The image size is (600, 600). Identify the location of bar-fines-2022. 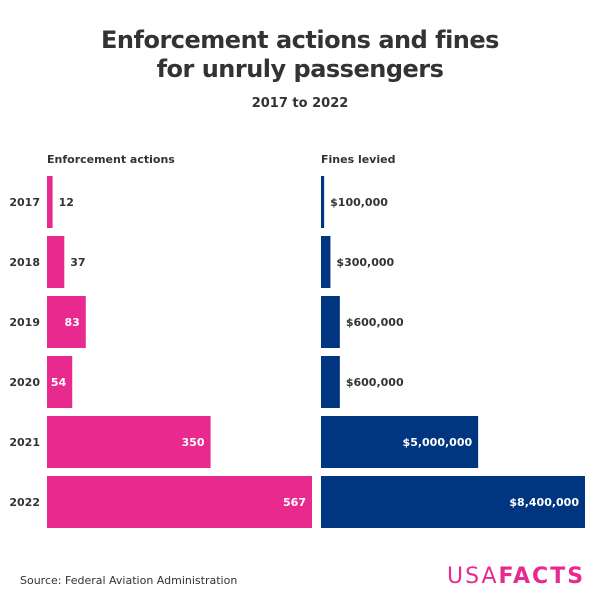
(453, 502).